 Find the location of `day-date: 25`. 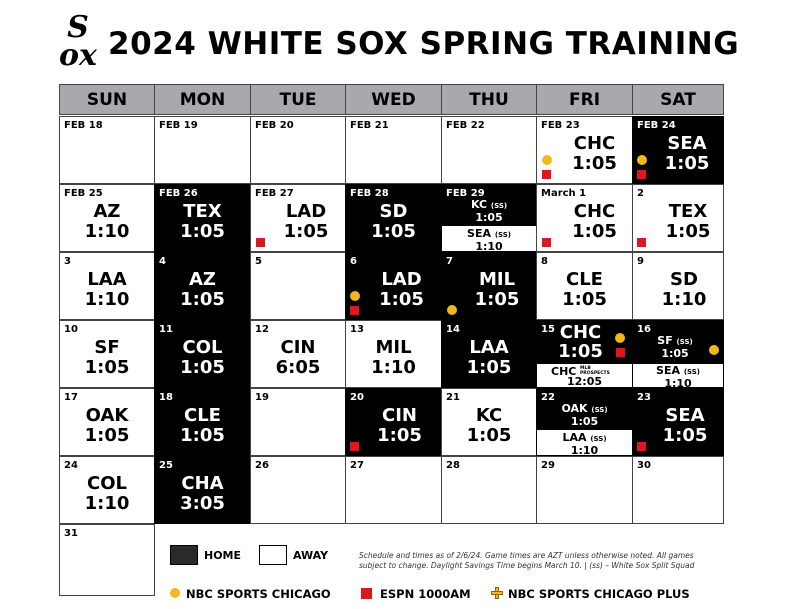

day-date: 25 is located at coordinates (166, 465).